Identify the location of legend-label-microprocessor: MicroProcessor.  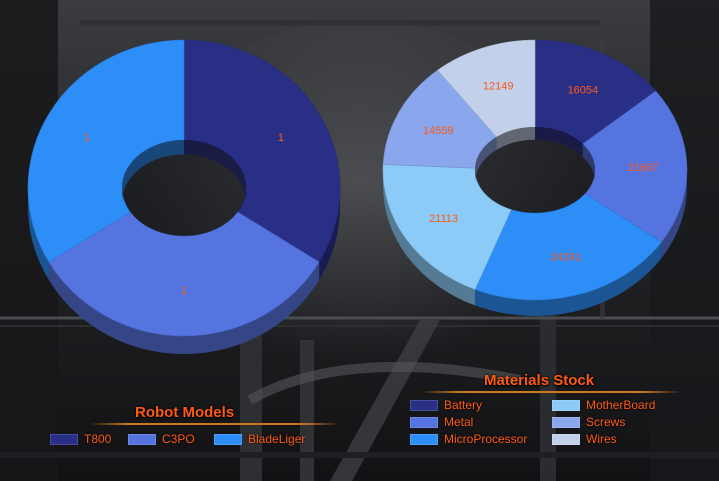
(486, 439).